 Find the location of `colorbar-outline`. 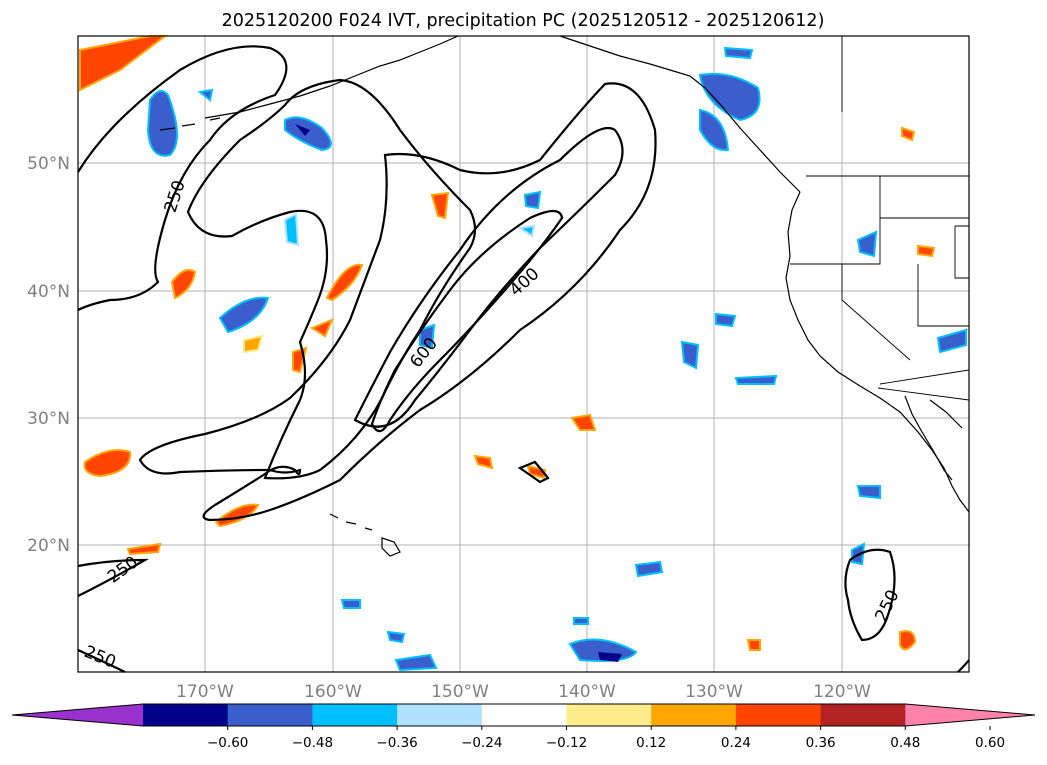

colorbar-outline is located at coordinates (523, 715).